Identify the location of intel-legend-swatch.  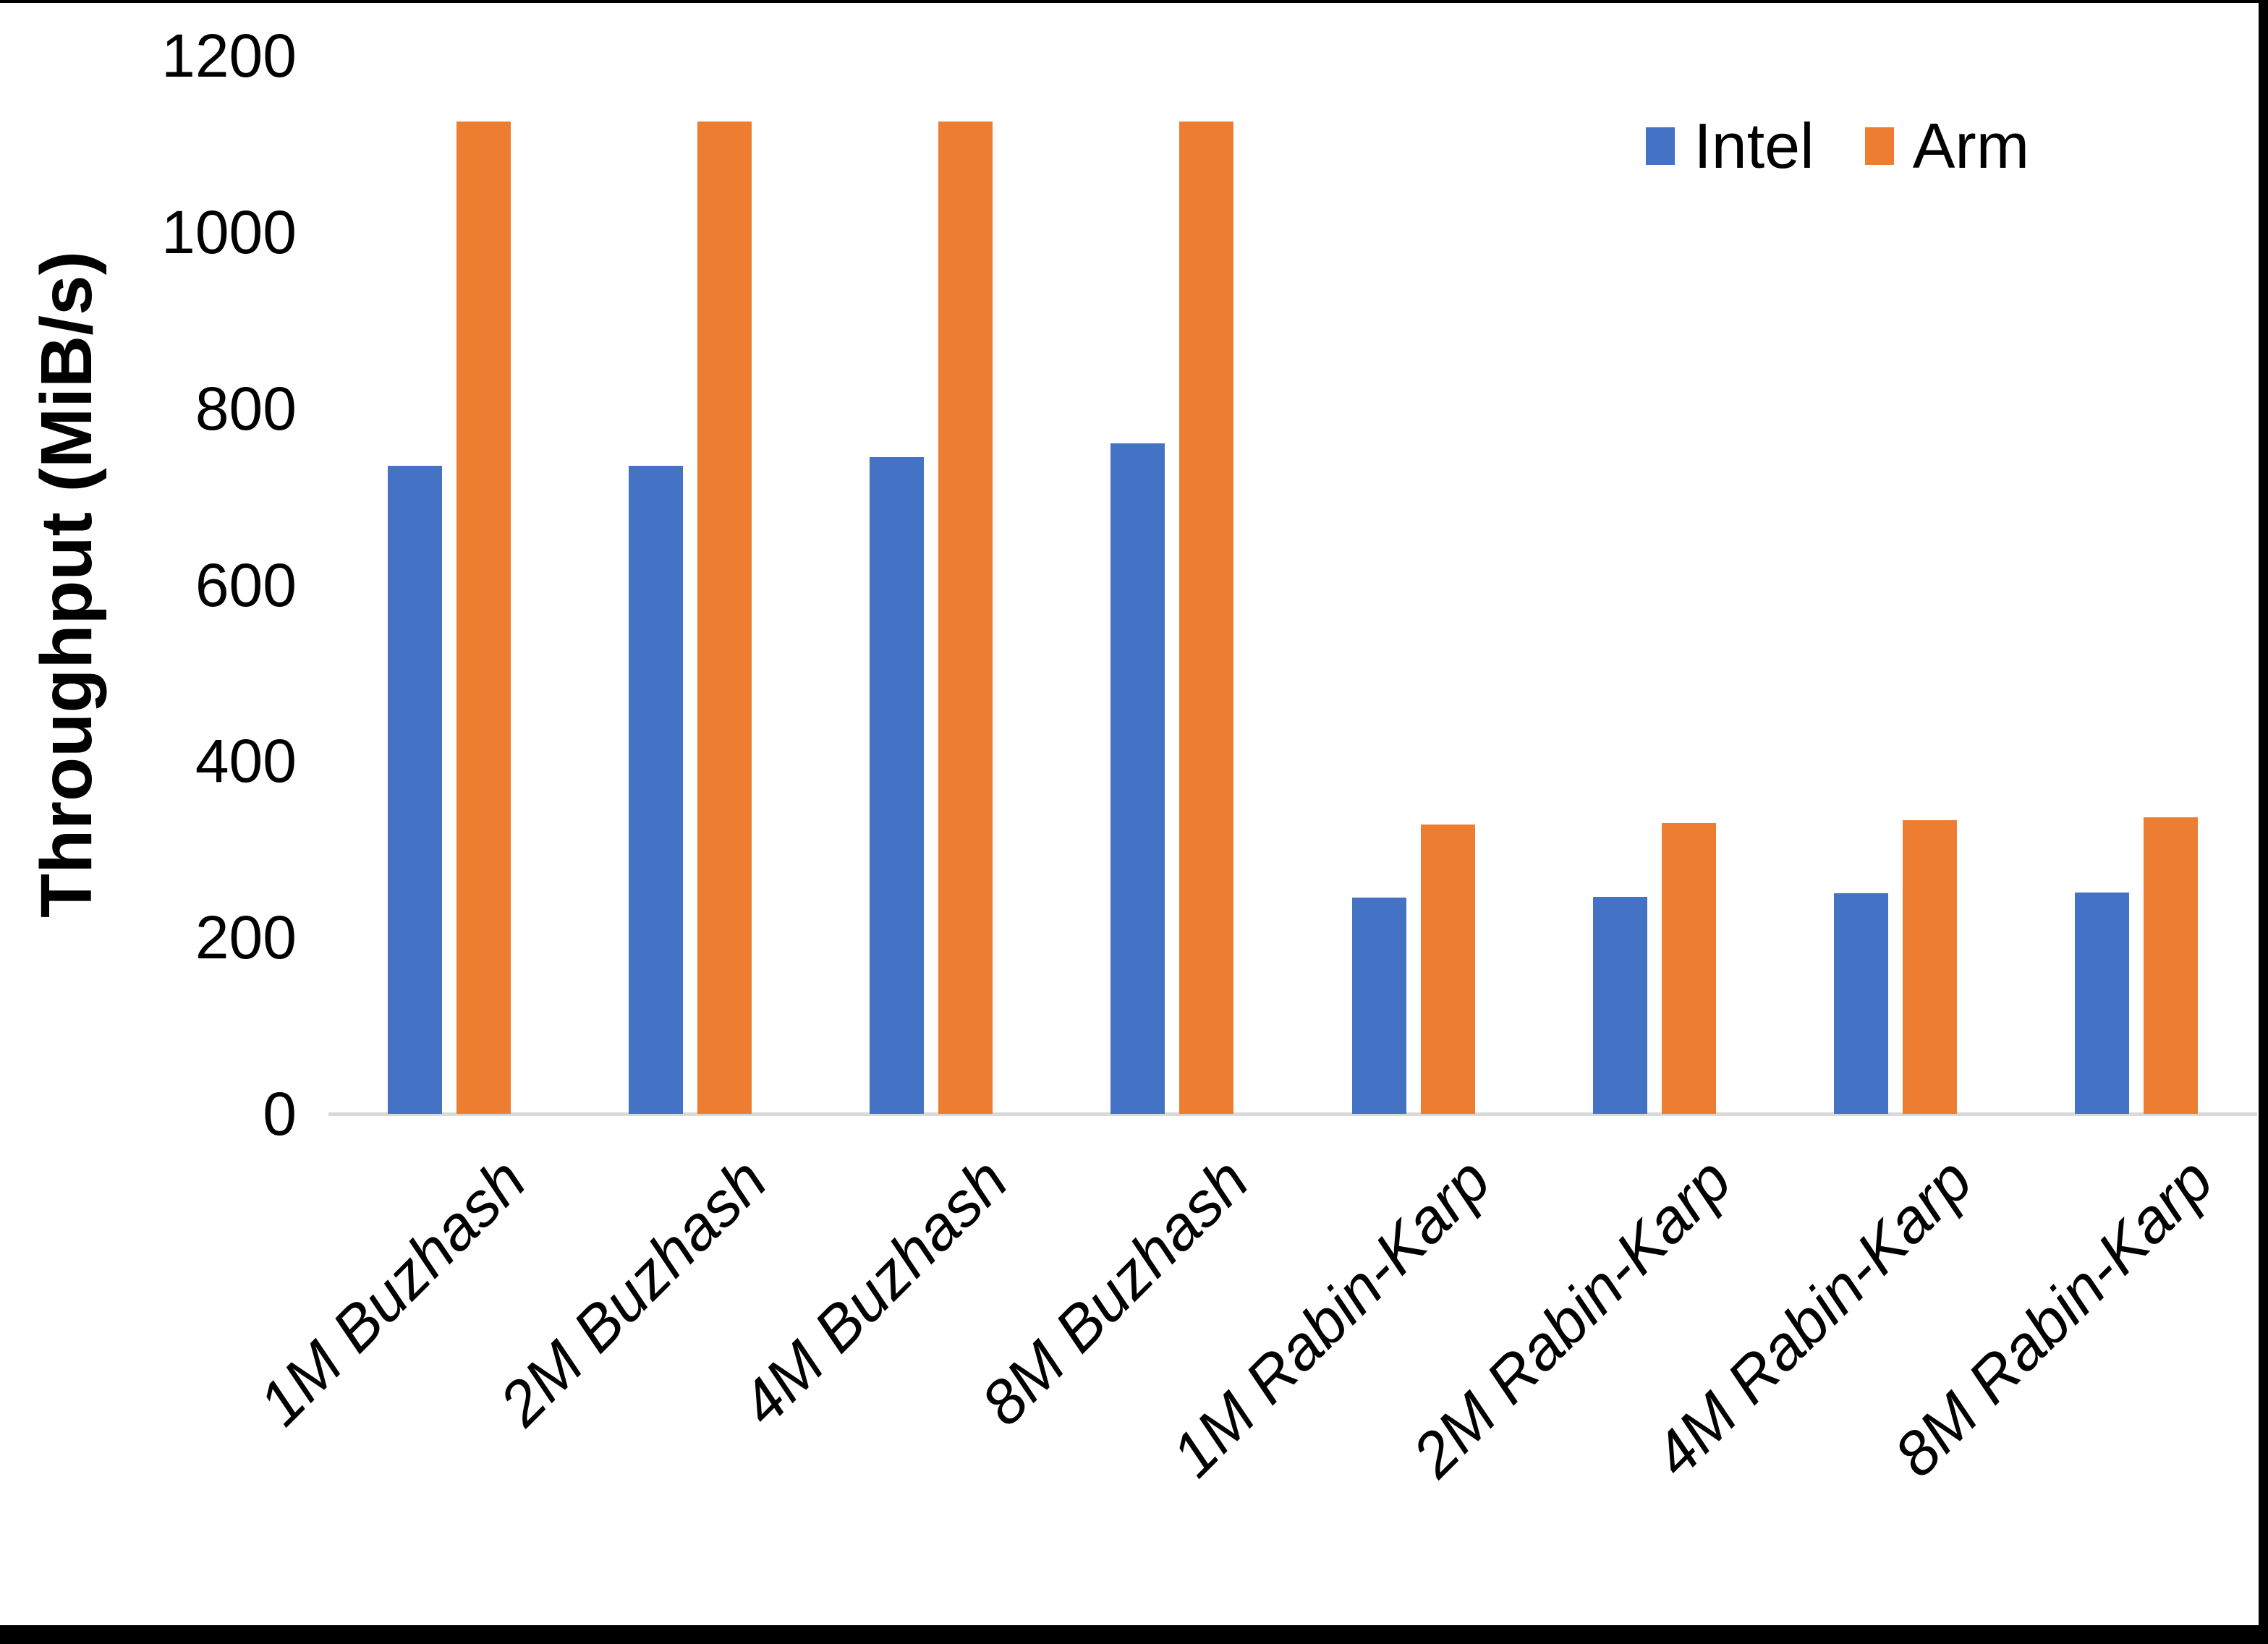
(1660, 146).